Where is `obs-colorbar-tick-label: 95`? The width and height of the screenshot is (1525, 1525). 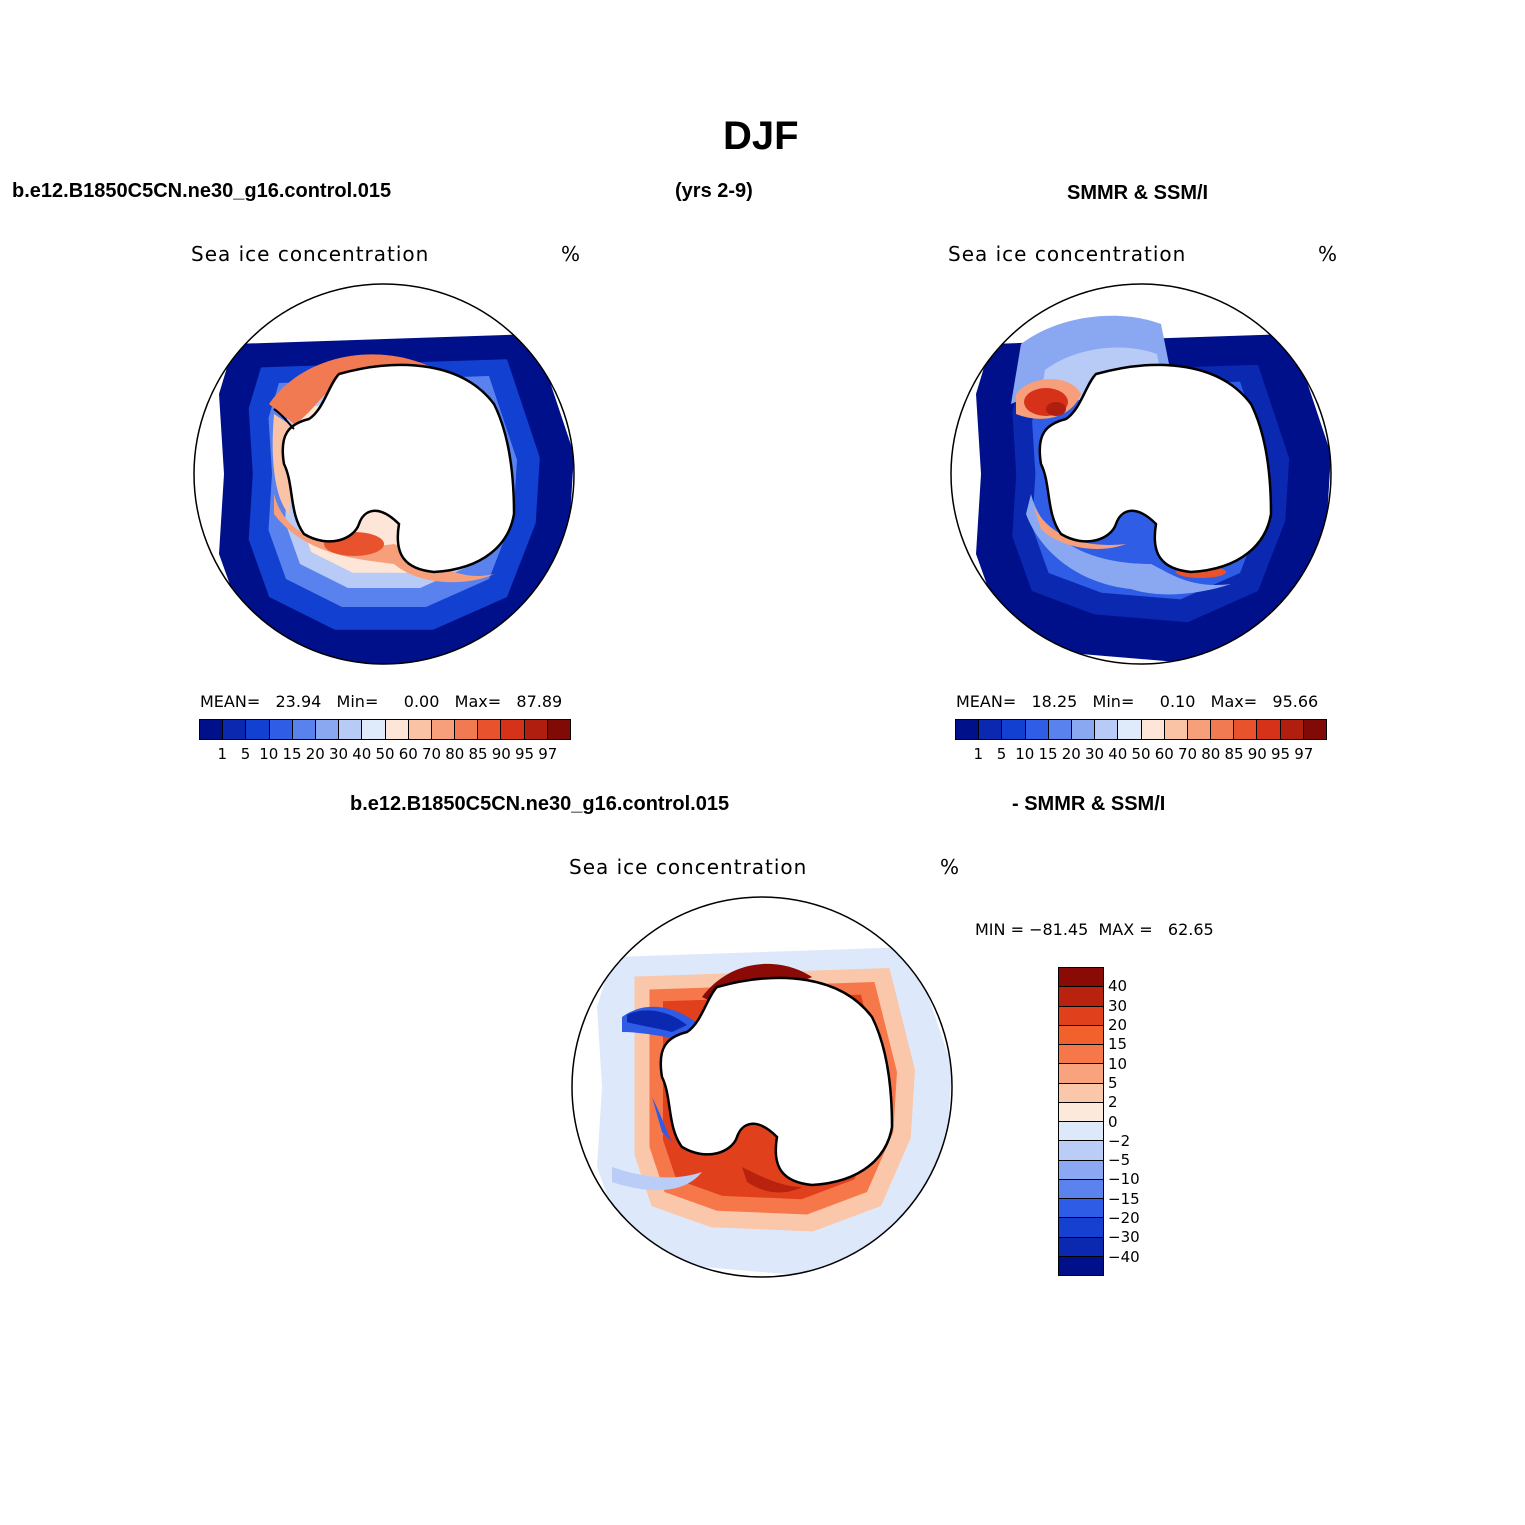 obs-colorbar-tick-label: 95 is located at coordinates (1280, 754).